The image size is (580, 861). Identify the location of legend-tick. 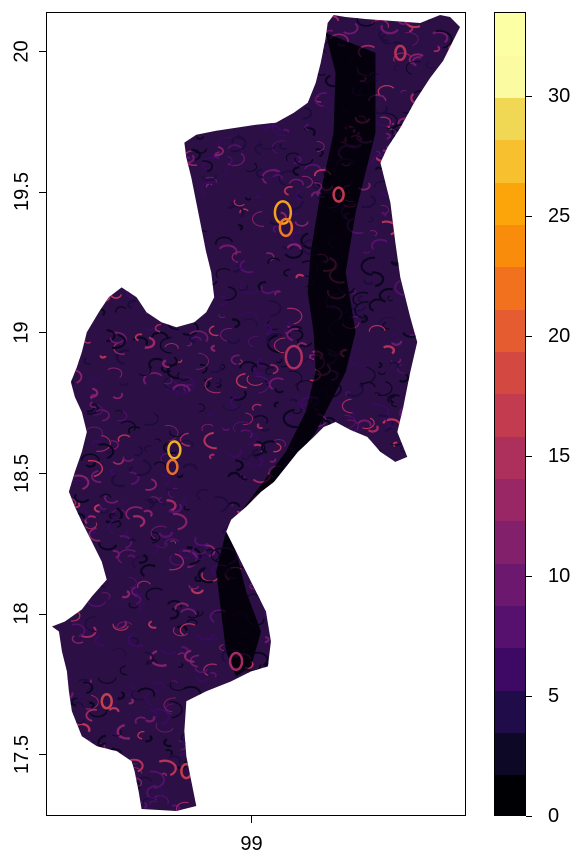
(529, 96).